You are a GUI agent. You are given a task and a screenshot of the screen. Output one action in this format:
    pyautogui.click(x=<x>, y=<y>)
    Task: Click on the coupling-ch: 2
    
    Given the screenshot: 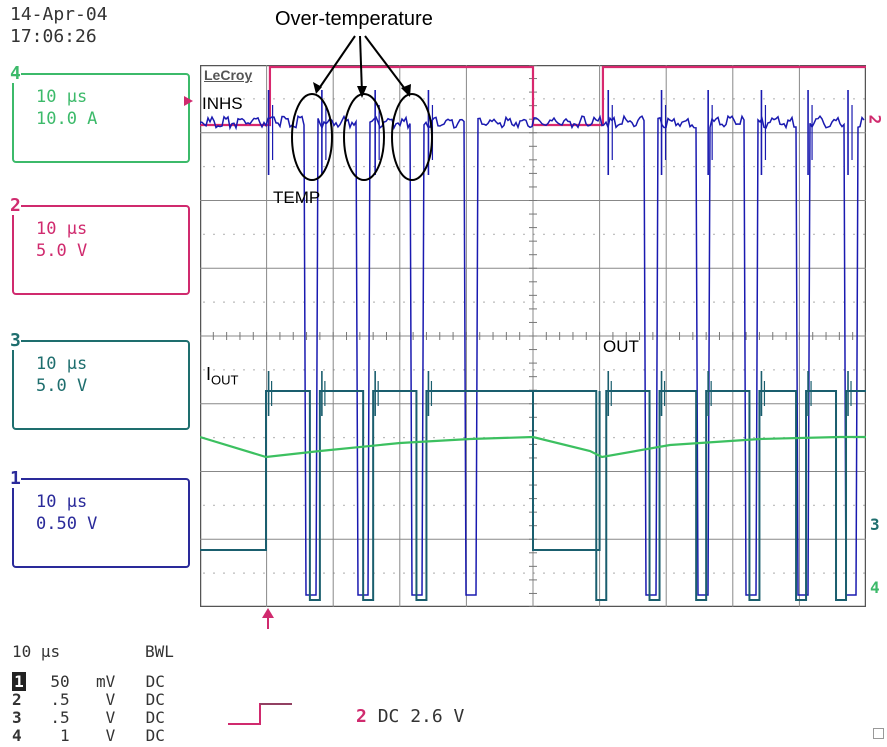 What is the action you would take?
    pyautogui.click(x=17, y=699)
    